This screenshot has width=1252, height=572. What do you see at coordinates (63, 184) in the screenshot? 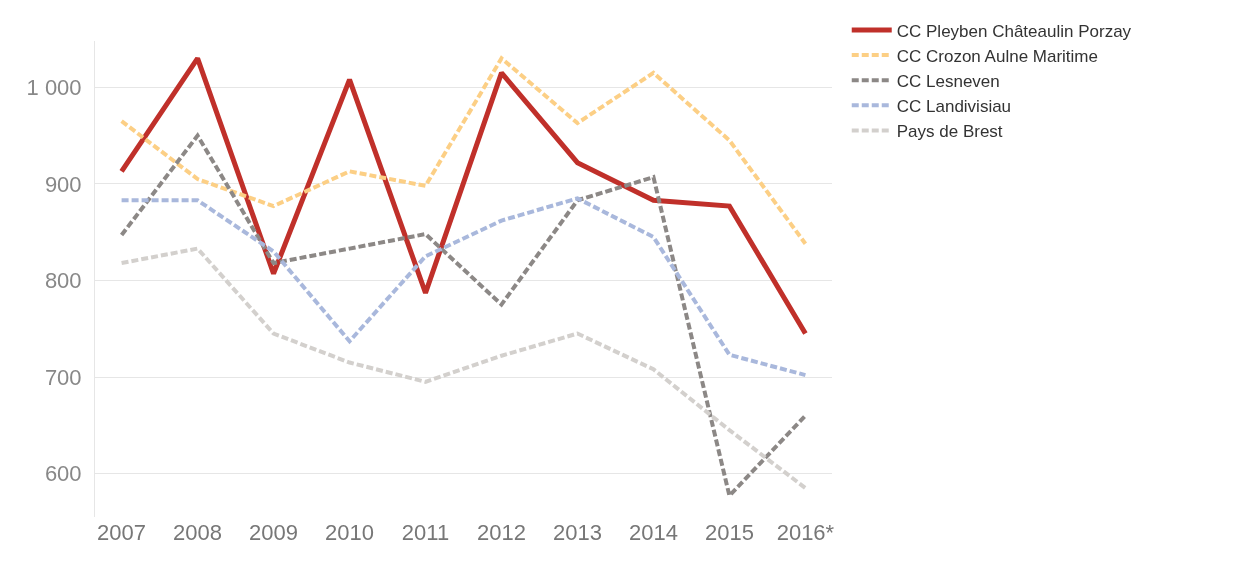
I see `y-tick-label: 900` at bounding box center [63, 184].